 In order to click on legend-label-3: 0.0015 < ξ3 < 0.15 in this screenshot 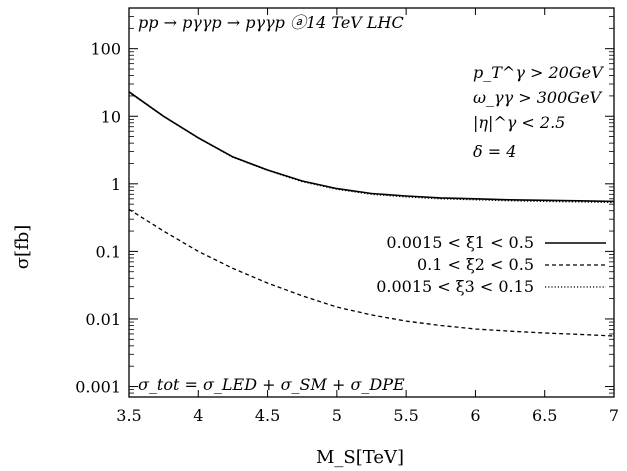, I will do `click(455, 286)`.